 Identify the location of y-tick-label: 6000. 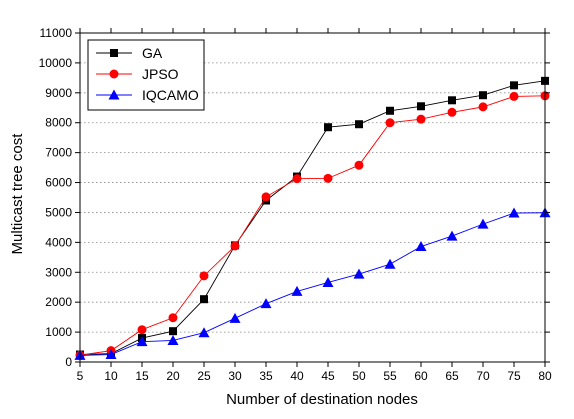
(58, 183).